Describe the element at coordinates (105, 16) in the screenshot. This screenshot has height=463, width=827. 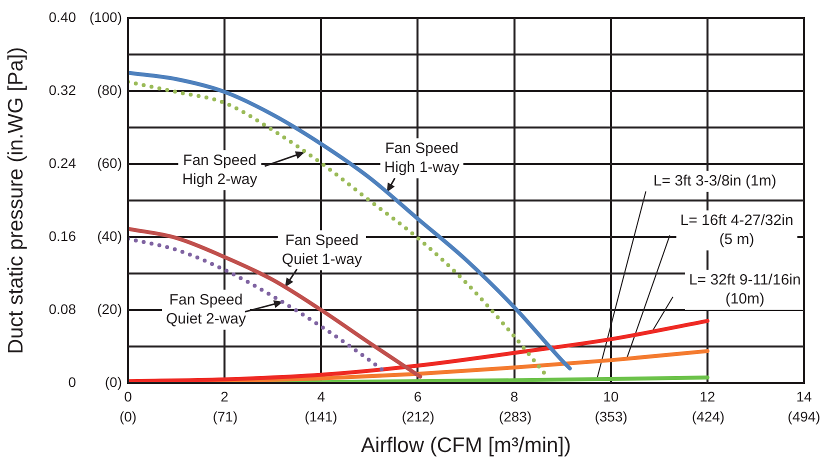
I see `y2-tick-label: (100)` at that location.